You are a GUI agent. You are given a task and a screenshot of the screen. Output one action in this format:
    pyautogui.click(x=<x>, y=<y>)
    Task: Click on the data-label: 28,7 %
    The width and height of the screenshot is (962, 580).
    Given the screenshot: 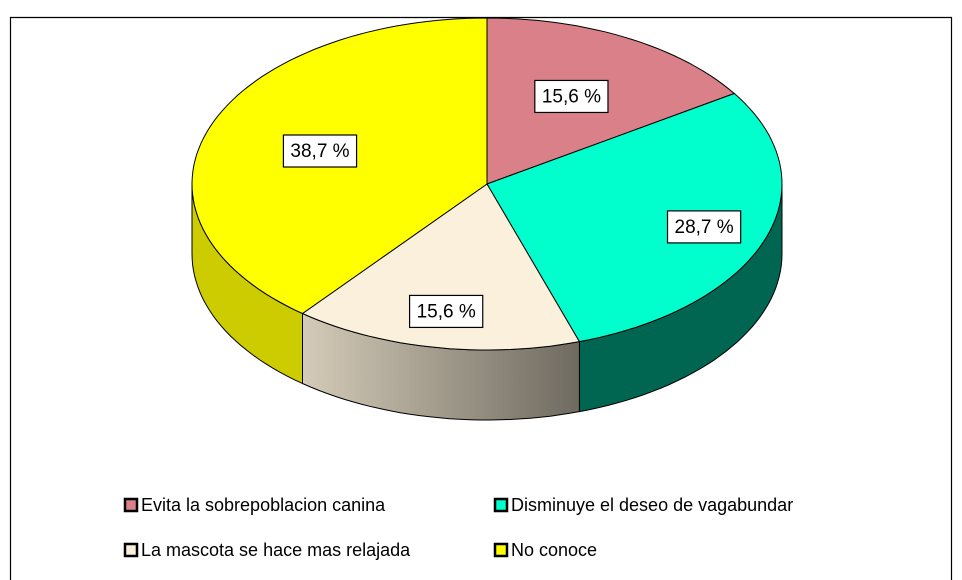 What is the action you would take?
    pyautogui.click(x=704, y=227)
    